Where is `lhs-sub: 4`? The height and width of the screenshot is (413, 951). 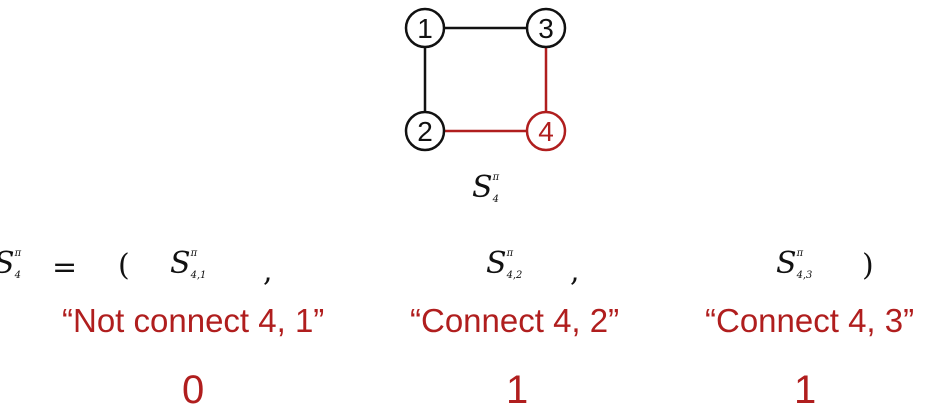 lhs-sub: 4 is located at coordinates (17, 275).